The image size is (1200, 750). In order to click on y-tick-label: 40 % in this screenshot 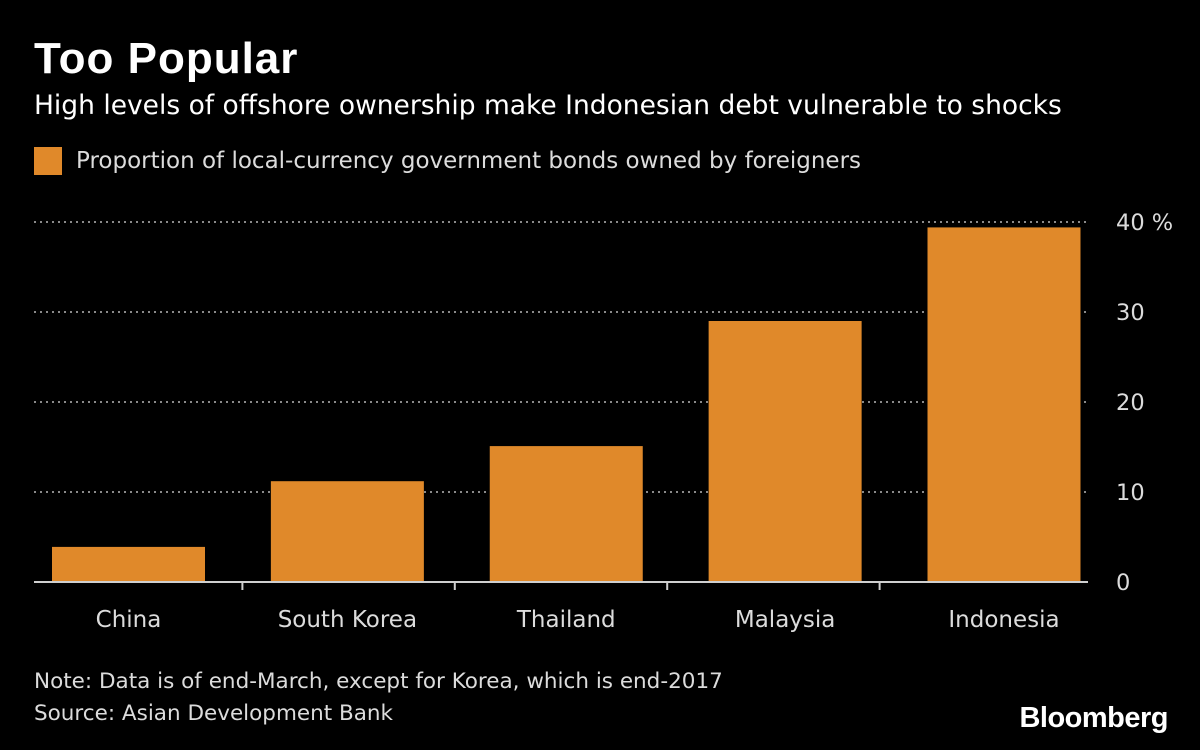, I will do `click(1144, 223)`.